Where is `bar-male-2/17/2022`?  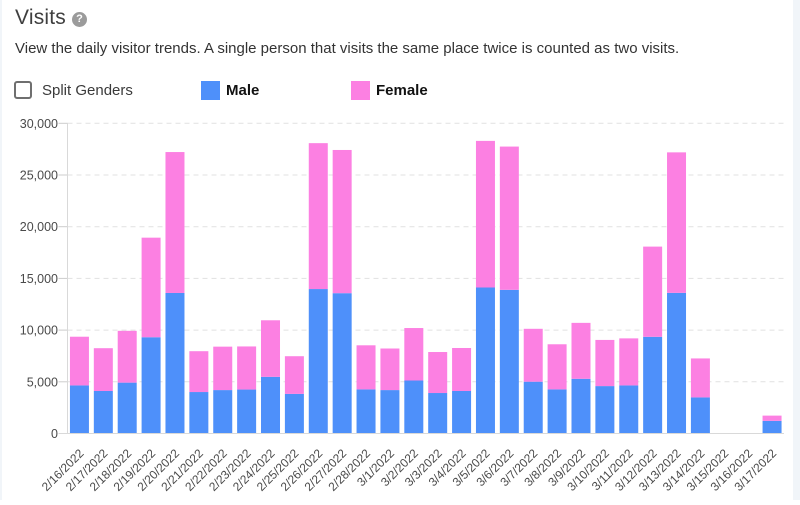 bar-male-2/17/2022 is located at coordinates (103, 412).